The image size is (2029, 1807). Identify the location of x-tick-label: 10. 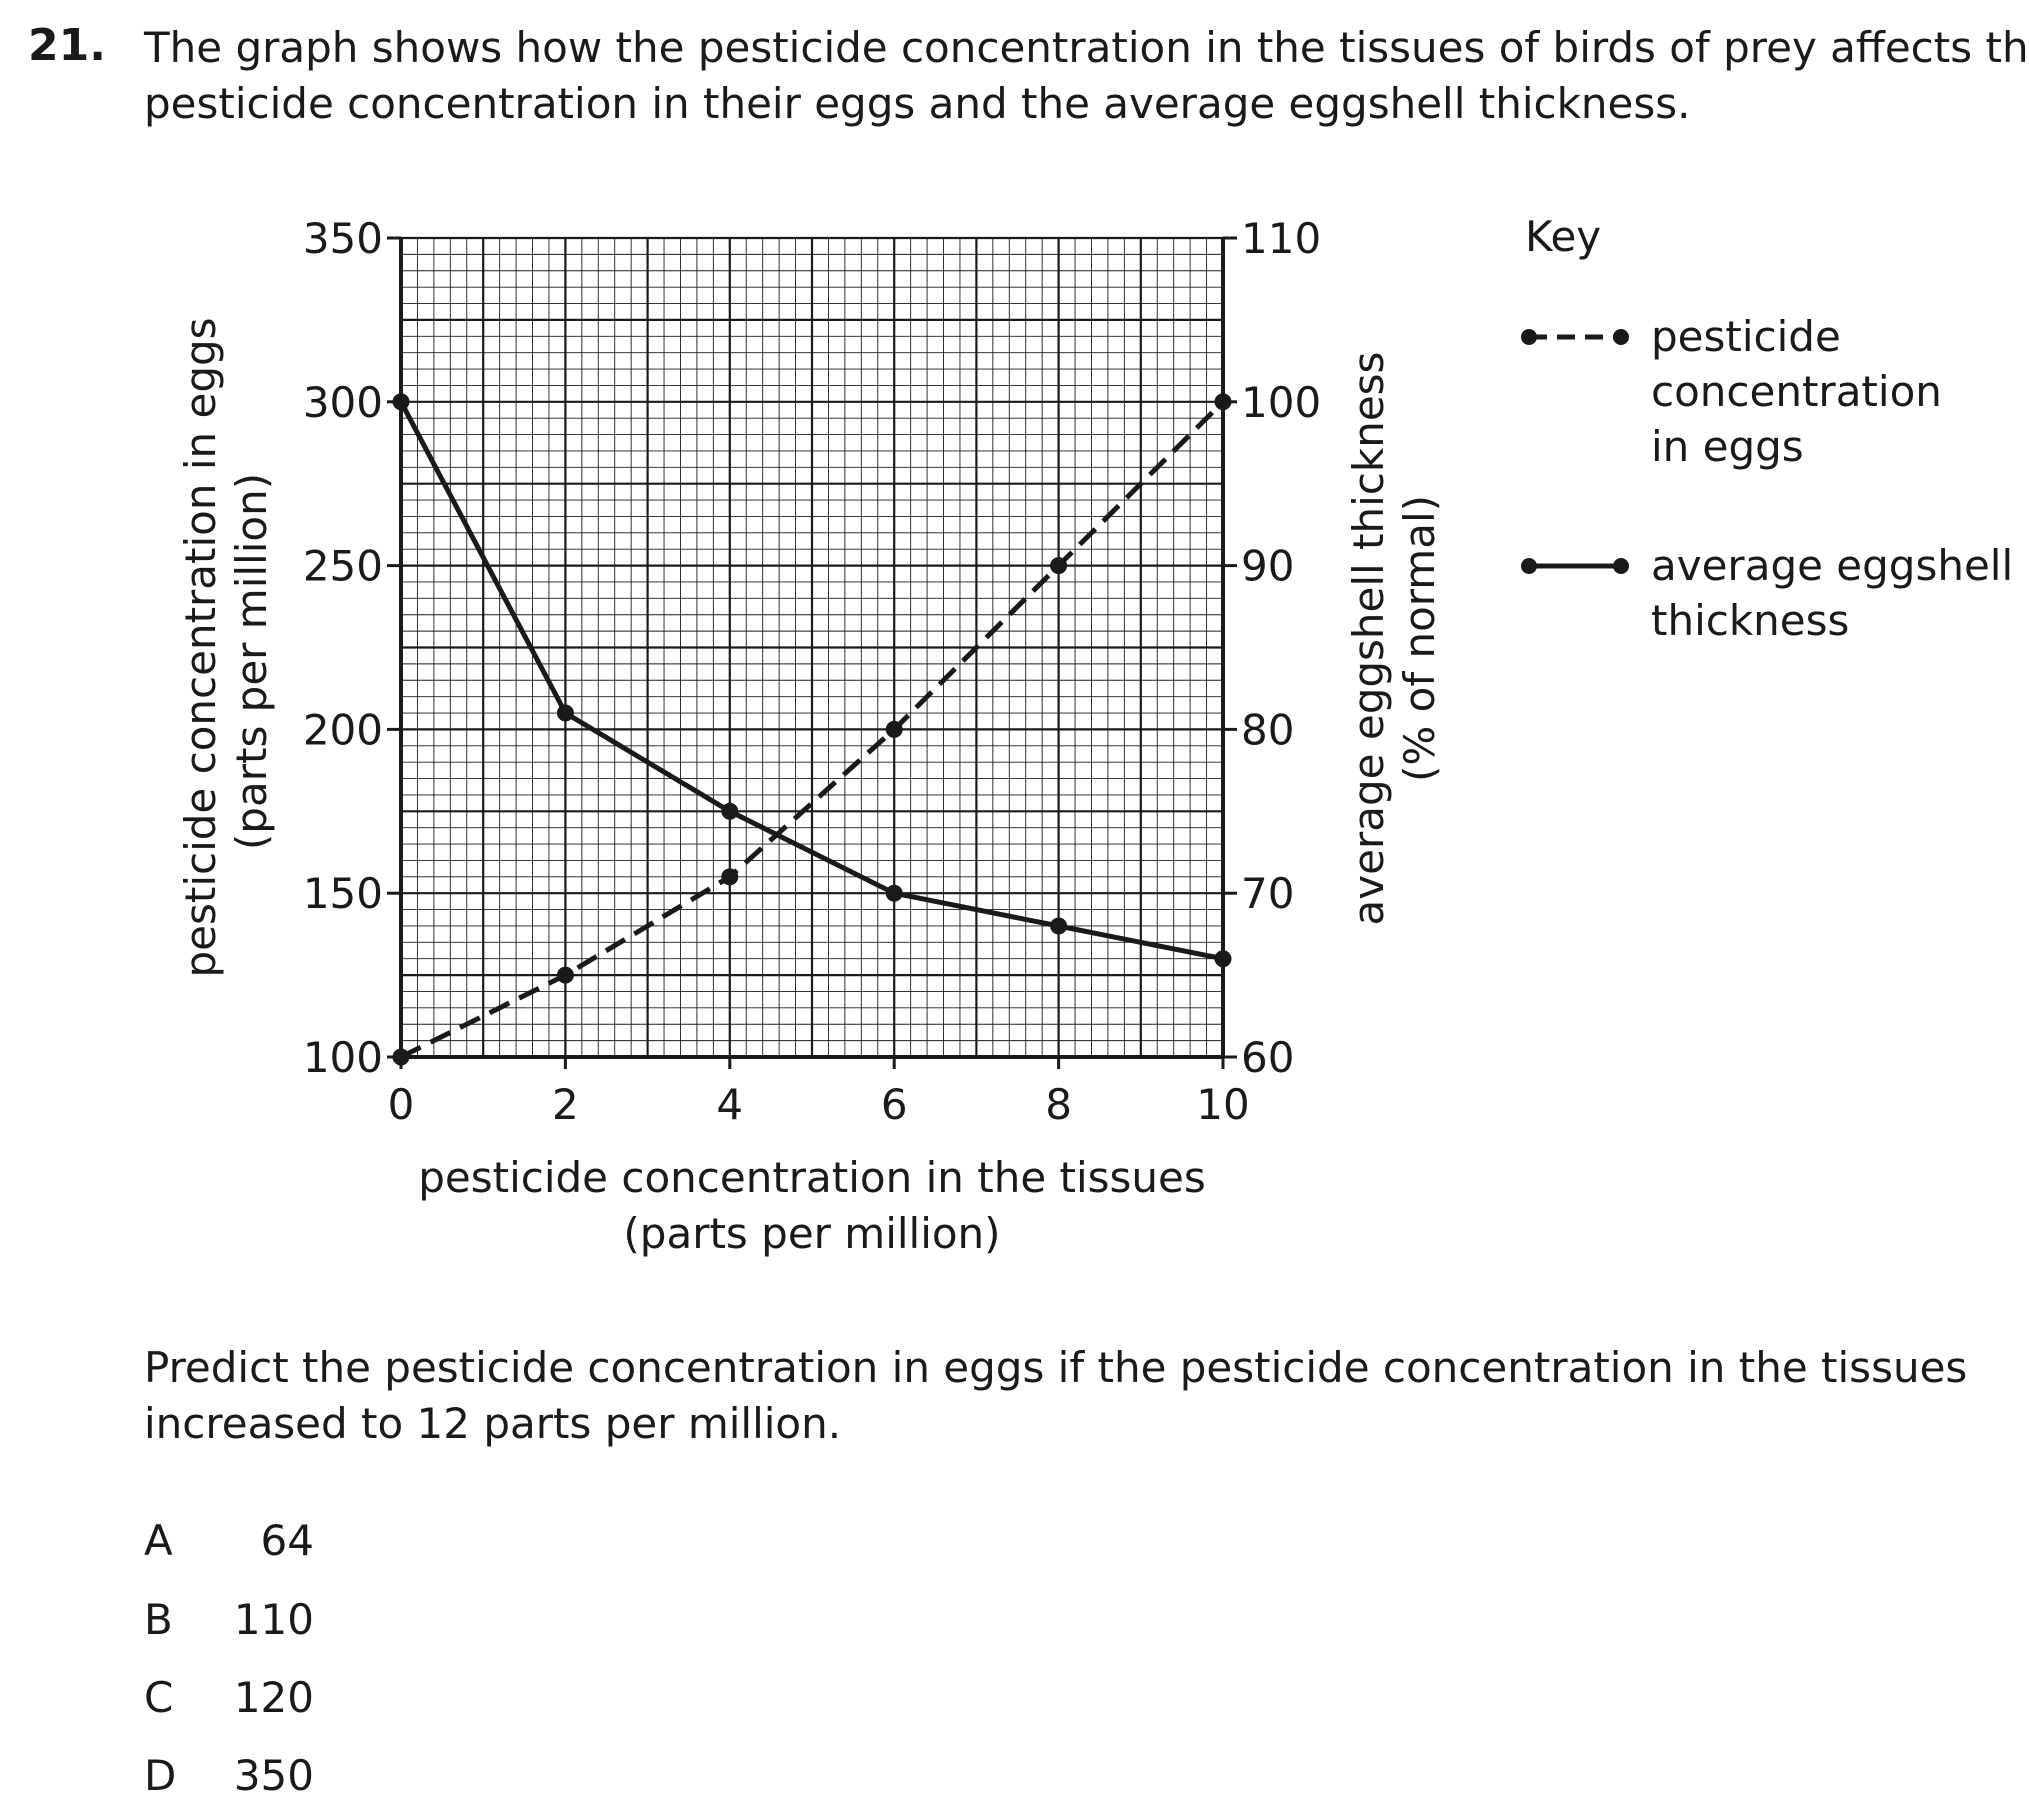
(1222, 1104).